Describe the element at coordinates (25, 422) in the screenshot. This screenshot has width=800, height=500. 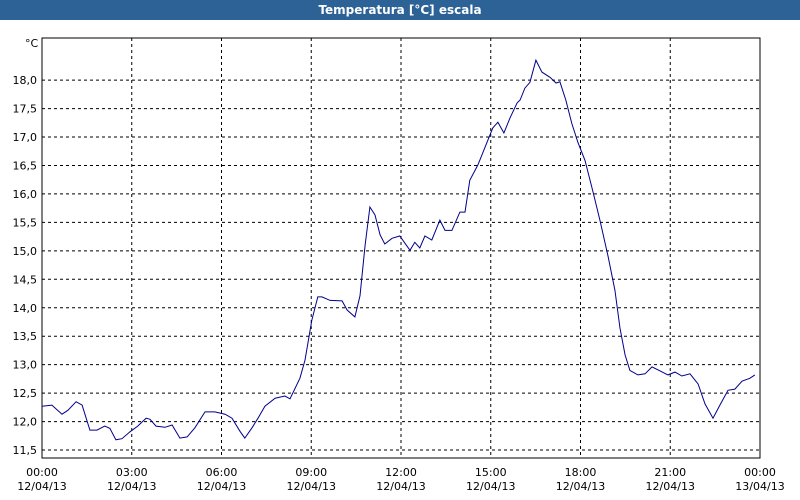
I see `y-tick-label: 12,0` at that location.